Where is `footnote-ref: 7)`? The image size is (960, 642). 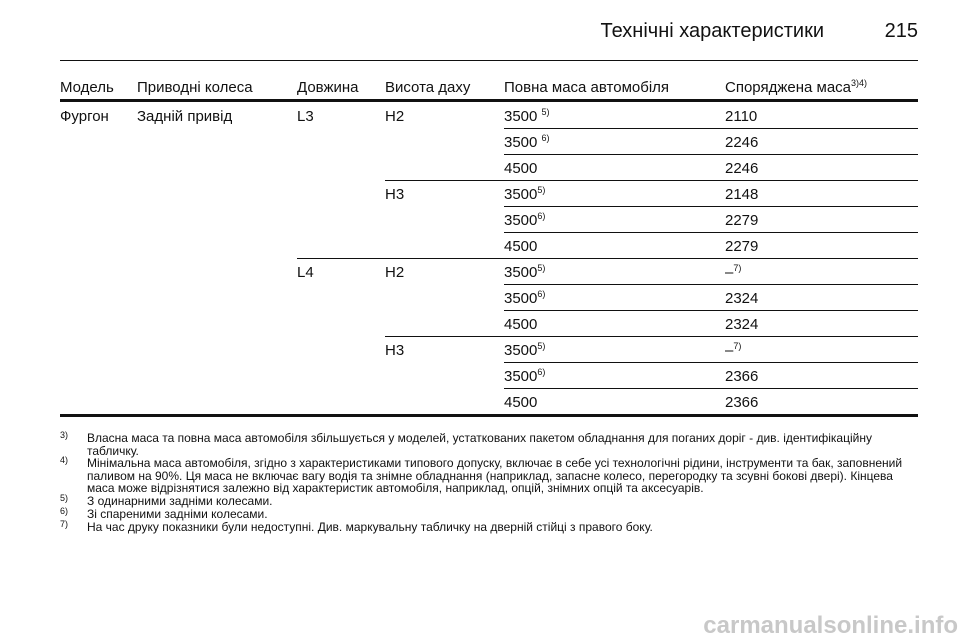 footnote-ref: 7) is located at coordinates (737, 268).